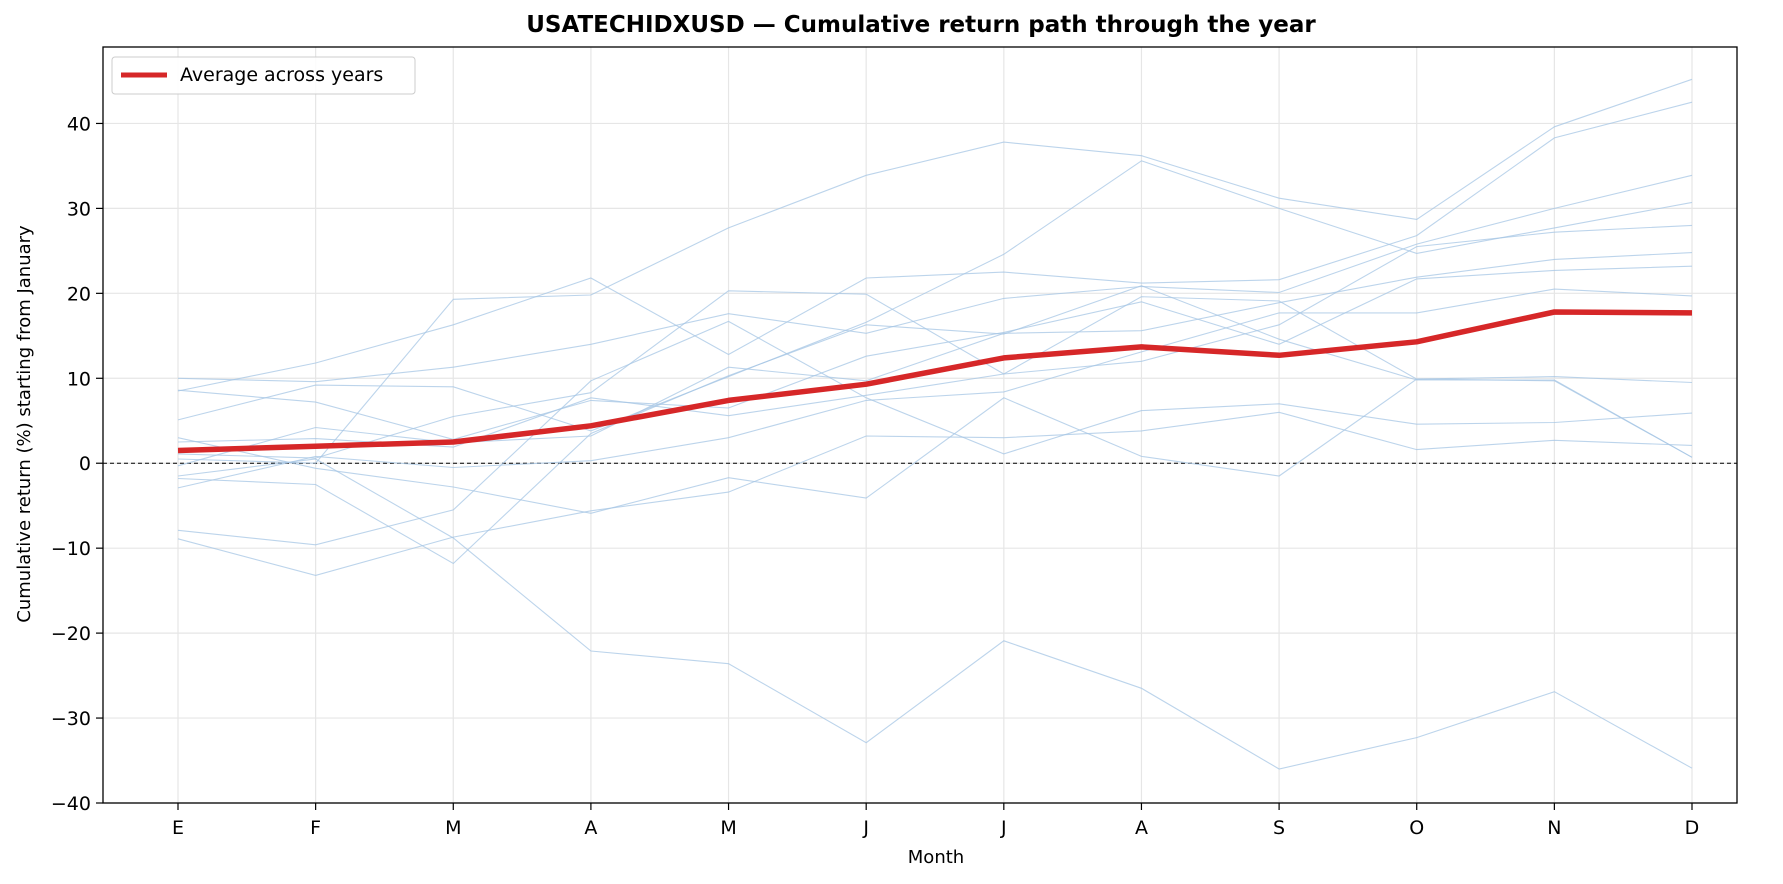  What do you see at coordinates (1554, 828) in the screenshot?
I see `x-tick-label: N` at bounding box center [1554, 828].